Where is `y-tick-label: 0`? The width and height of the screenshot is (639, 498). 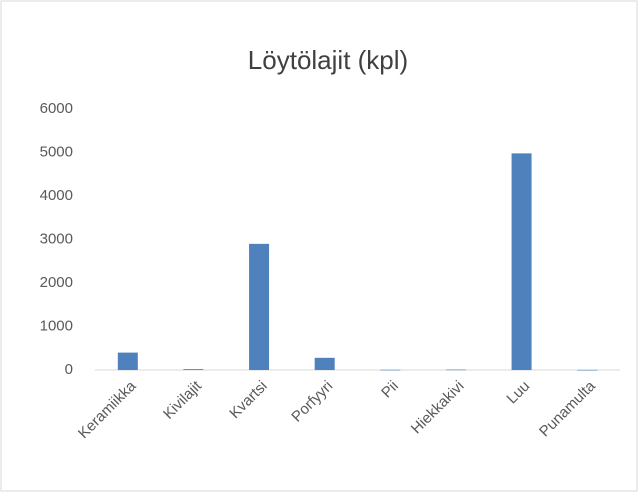 y-tick-label: 0 is located at coordinates (69, 369).